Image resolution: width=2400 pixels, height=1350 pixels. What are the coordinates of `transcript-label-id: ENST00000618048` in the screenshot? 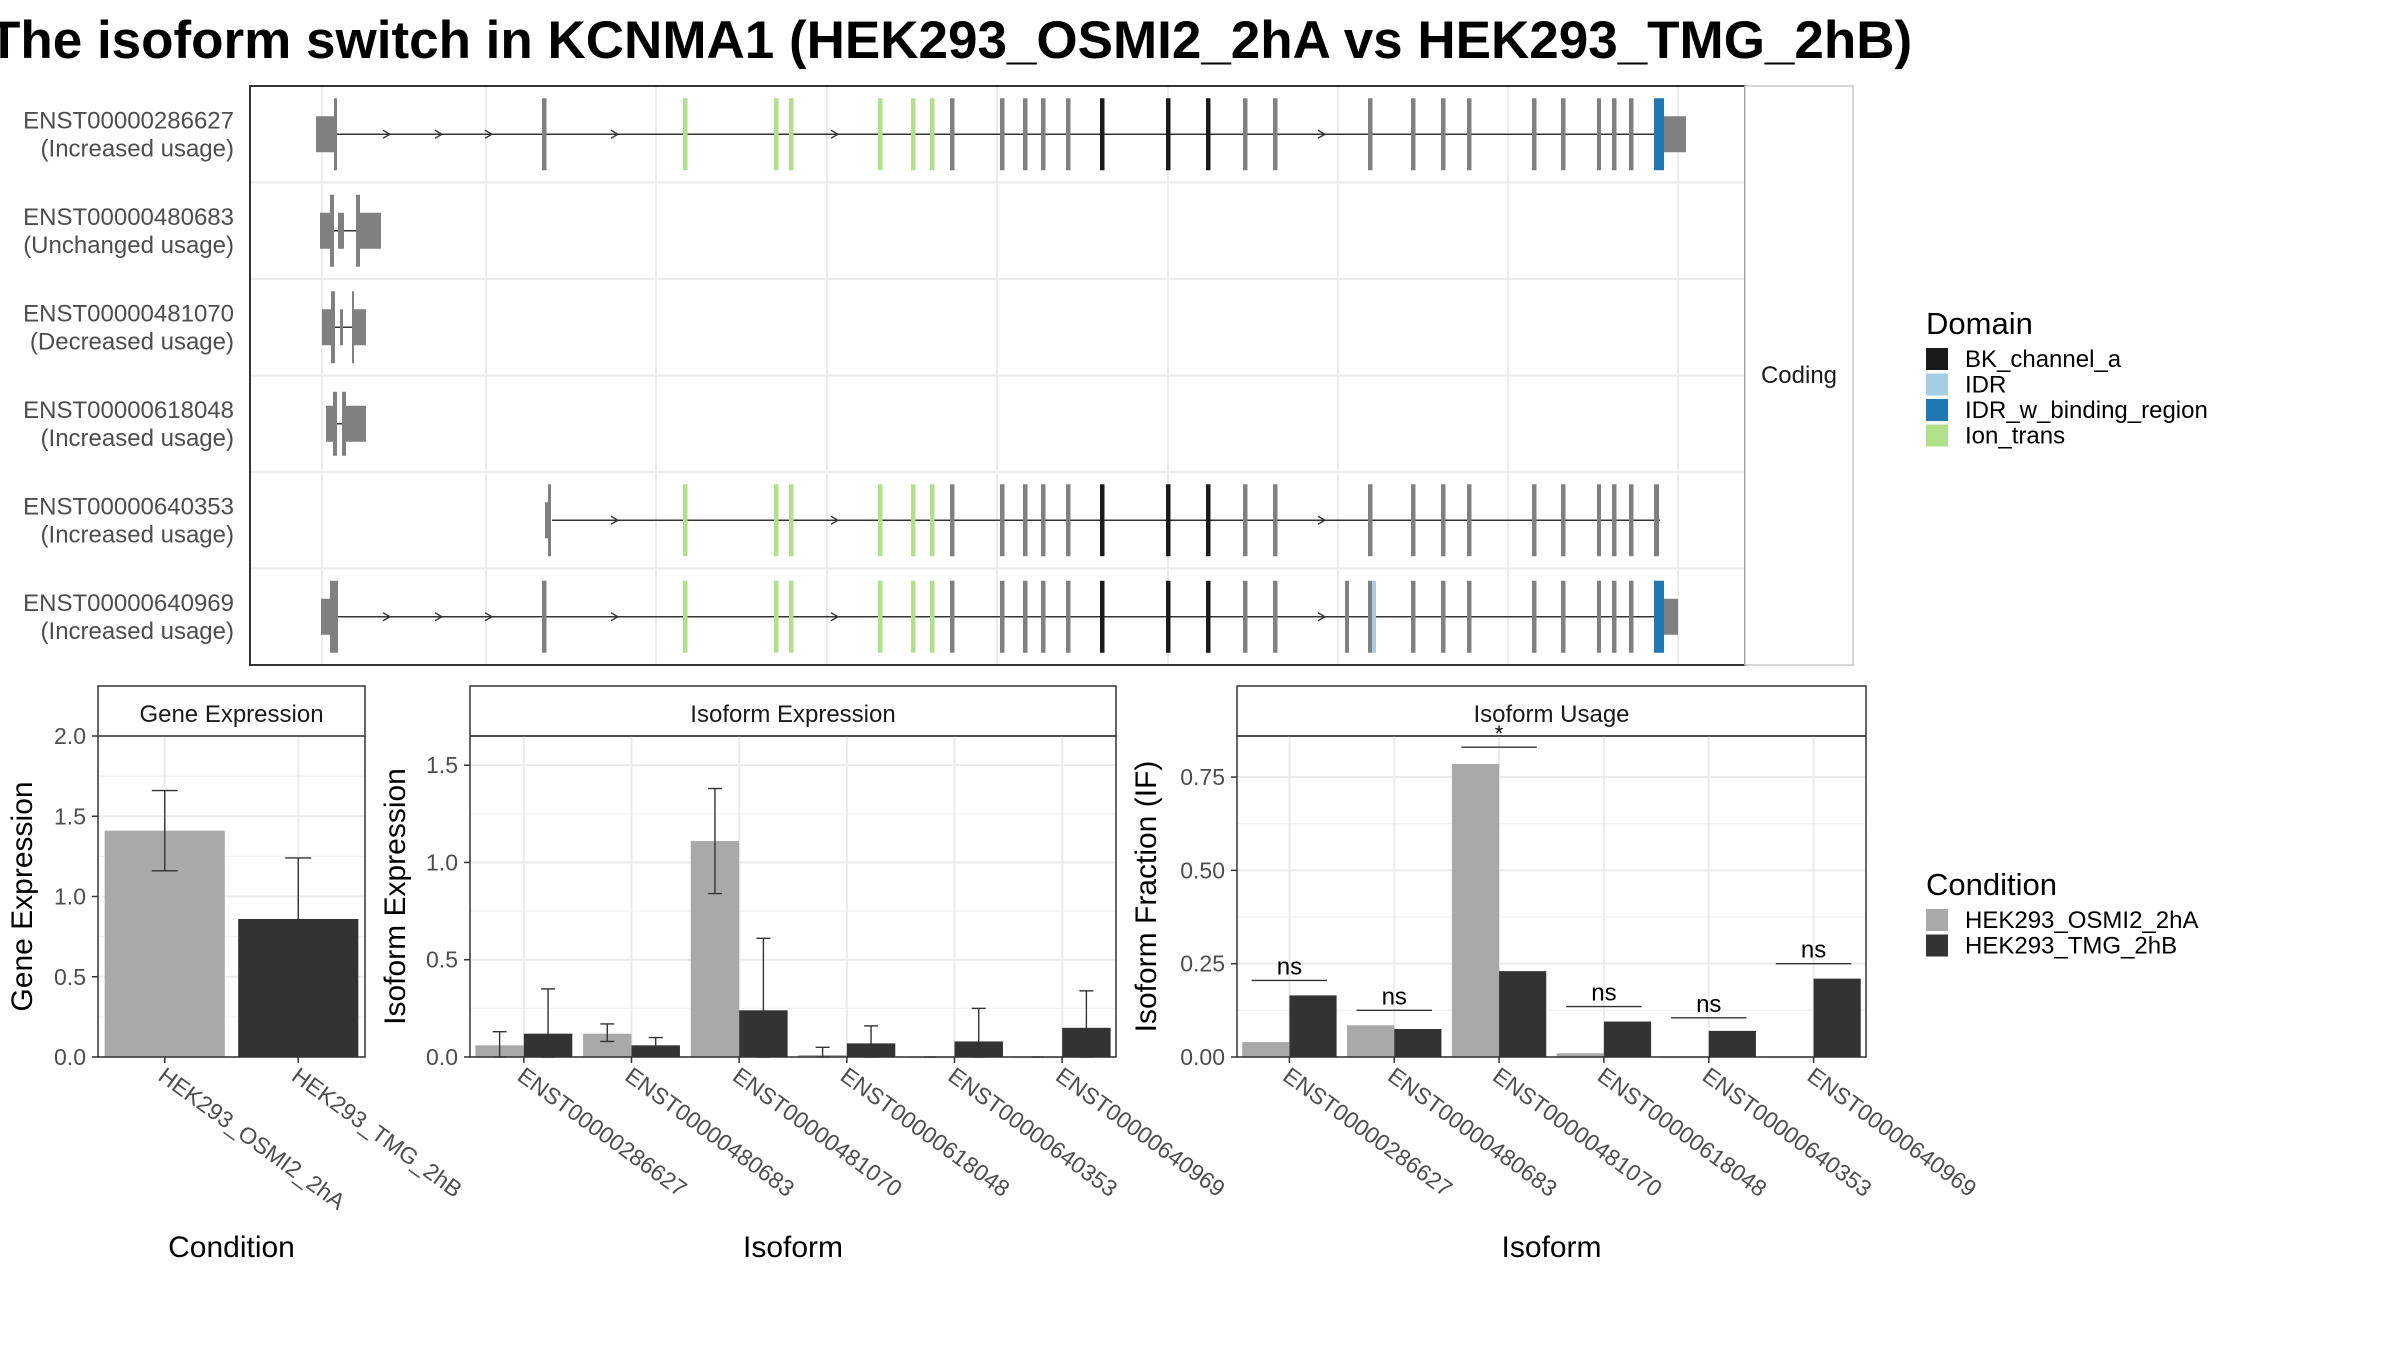 It's located at (128, 410).